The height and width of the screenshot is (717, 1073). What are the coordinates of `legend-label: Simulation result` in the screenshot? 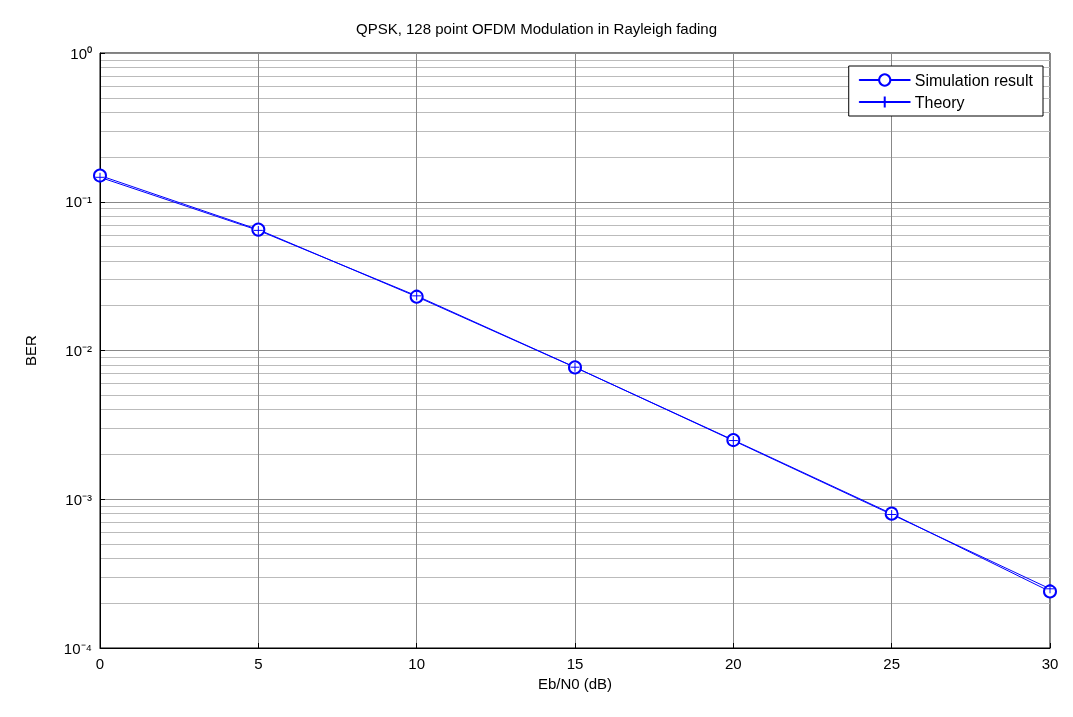 It's located at (974, 80).